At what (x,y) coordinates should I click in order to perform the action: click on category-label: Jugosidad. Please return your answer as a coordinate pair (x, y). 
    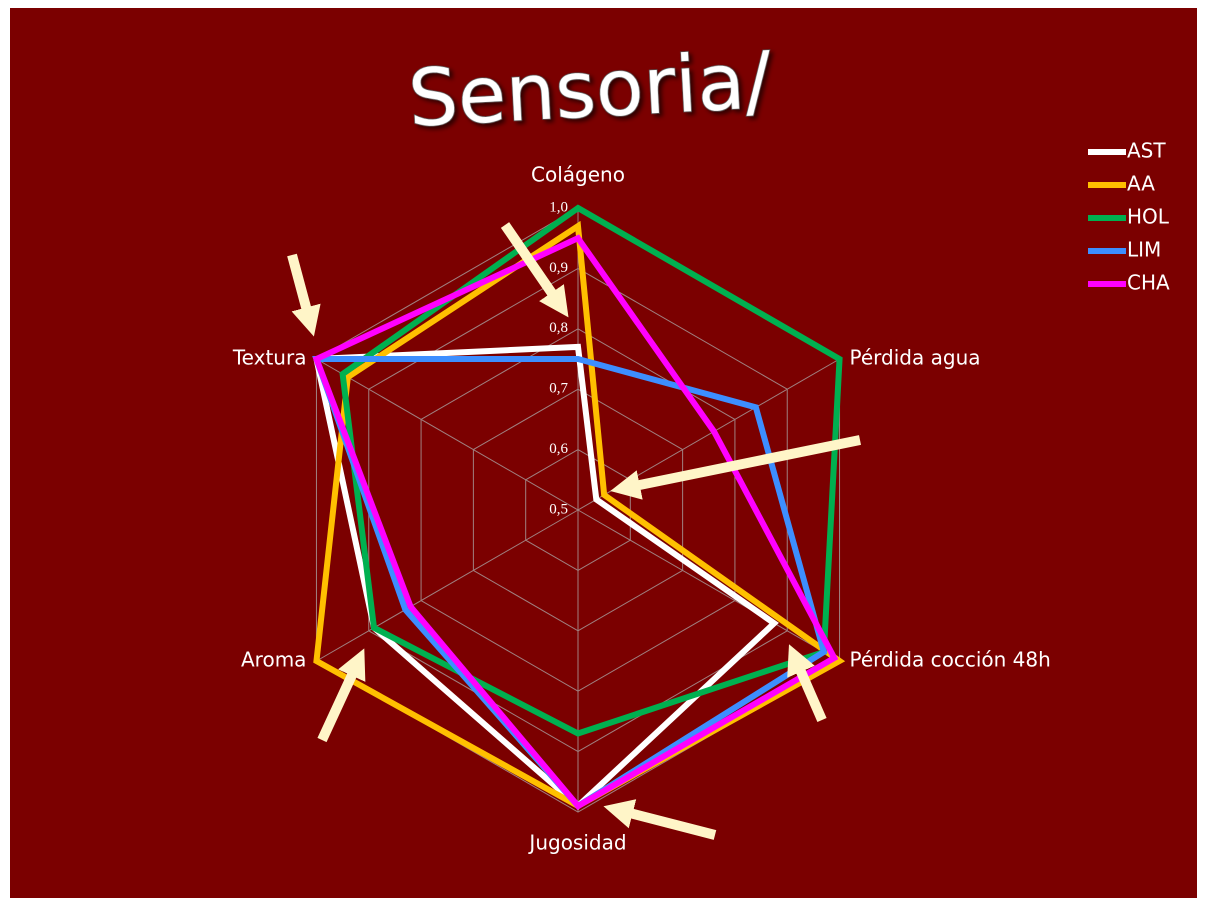
    Looking at the image, I should click on (576, 843).